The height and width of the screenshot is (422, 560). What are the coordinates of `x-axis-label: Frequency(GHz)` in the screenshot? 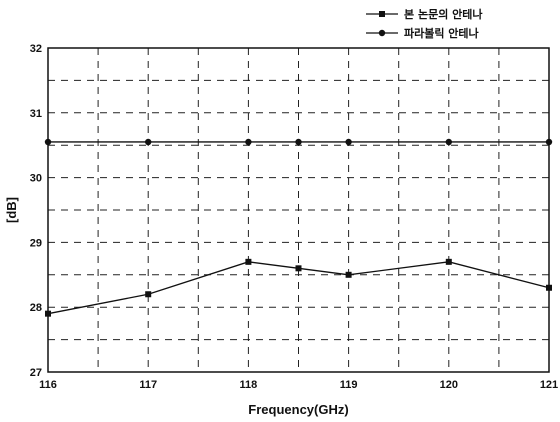 It's located at (298, 409).